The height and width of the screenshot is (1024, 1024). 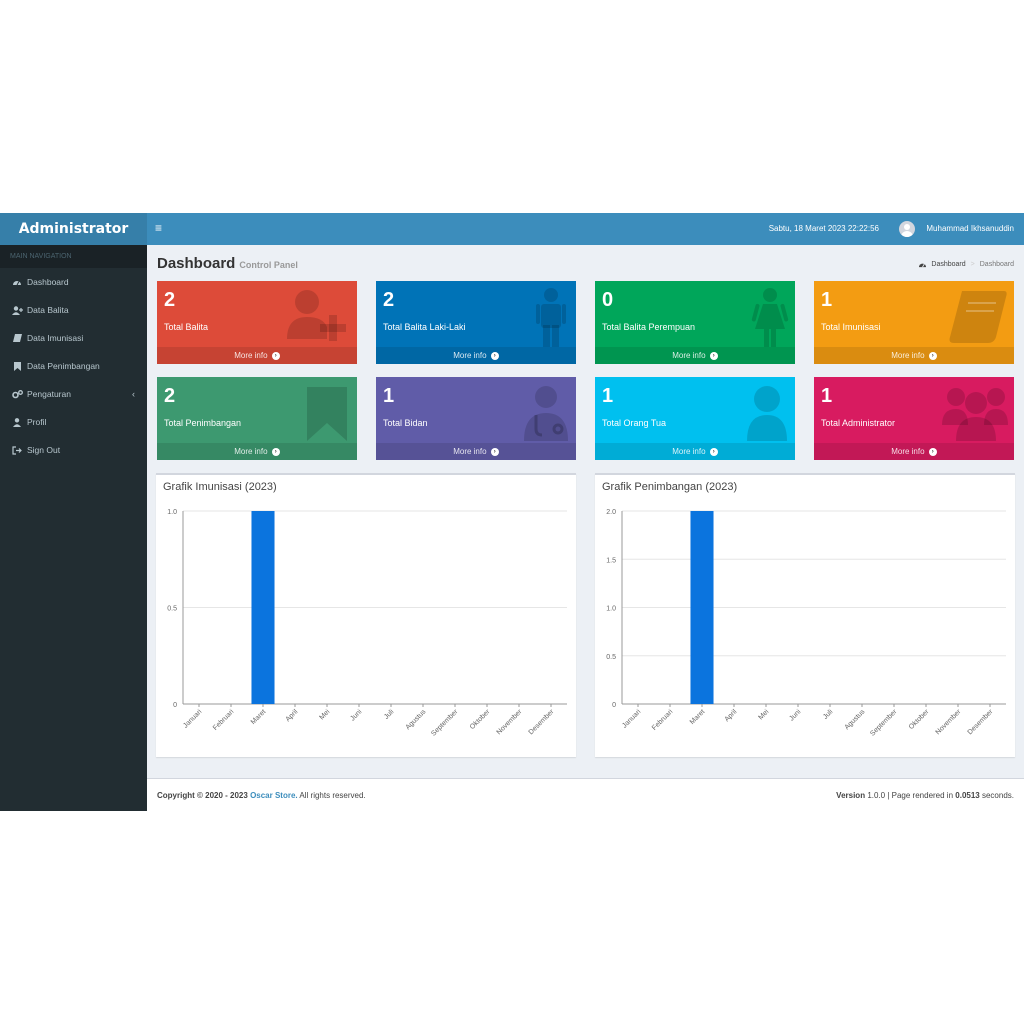 What do you see at coordinates (631, 718) in the screenshot?
I see `x-tick-label: Januari` at bounding box center [631, 718].